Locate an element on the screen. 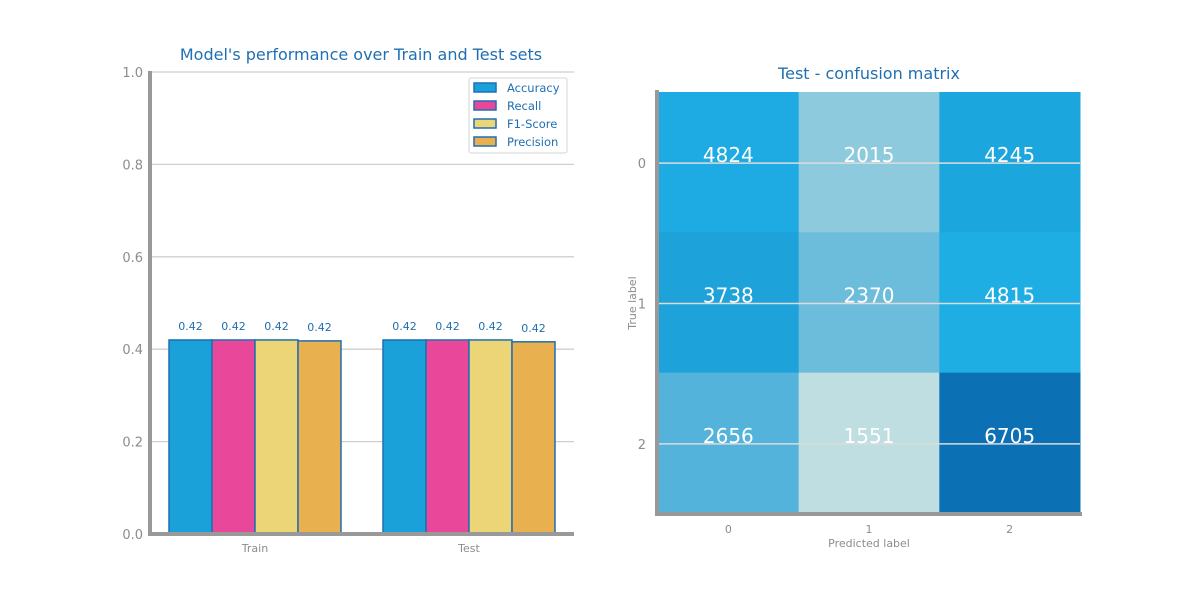  legend-frame is located at coordinates (518, 115).